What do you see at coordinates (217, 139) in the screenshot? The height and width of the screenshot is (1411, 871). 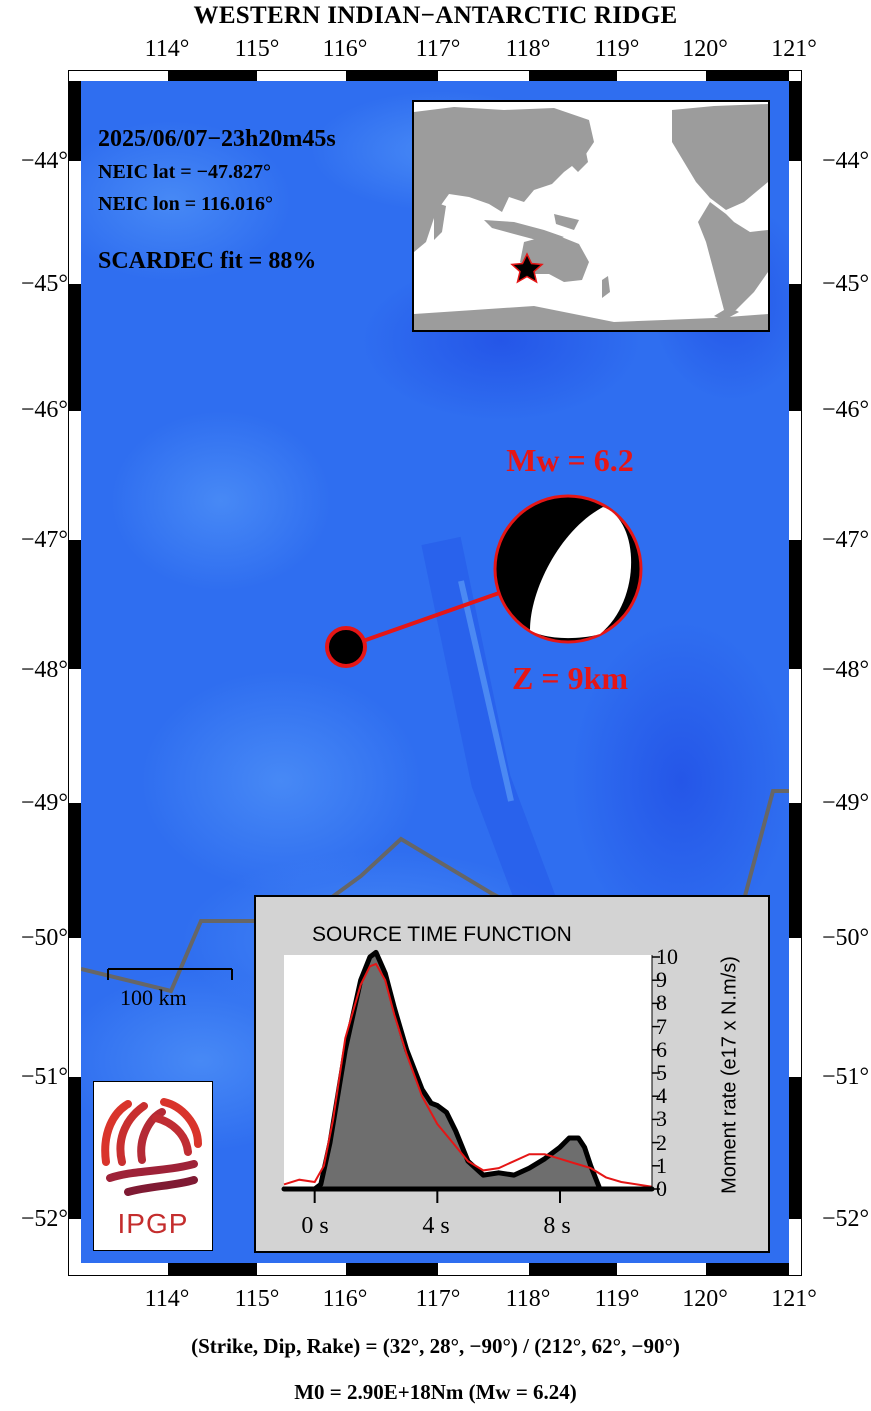 I see `event-datetime: 2025/06/07−23h20m45s` at bounding box center [217, 139].